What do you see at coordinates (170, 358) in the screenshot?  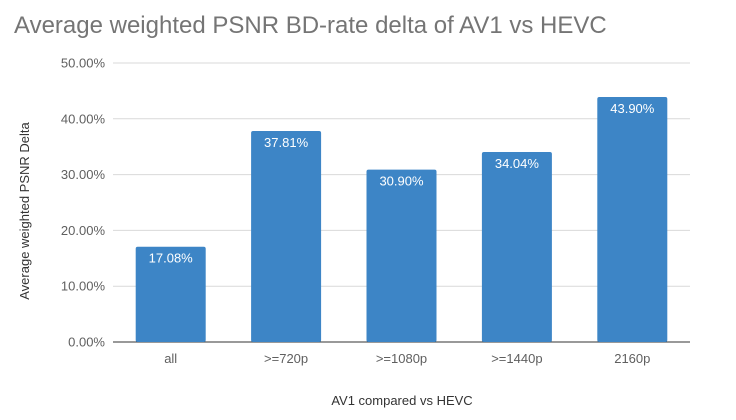 I see `x-tick-label: all` at bounding box center [170, 358].